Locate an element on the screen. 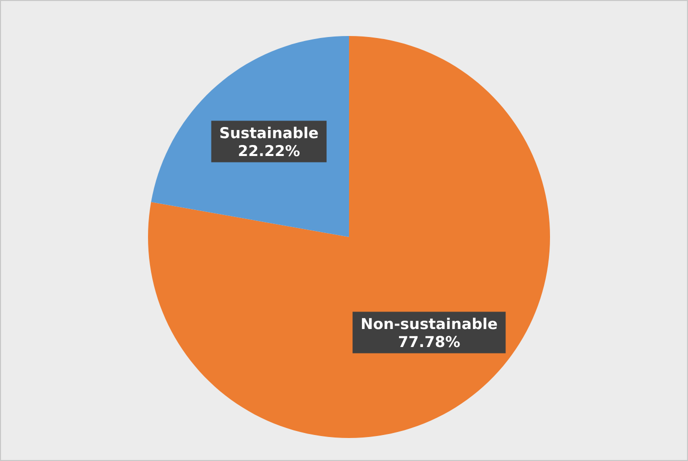 The height and width of the screenshot is (461, 688). data-label: 22.22% is located at coordinates (269, 150).